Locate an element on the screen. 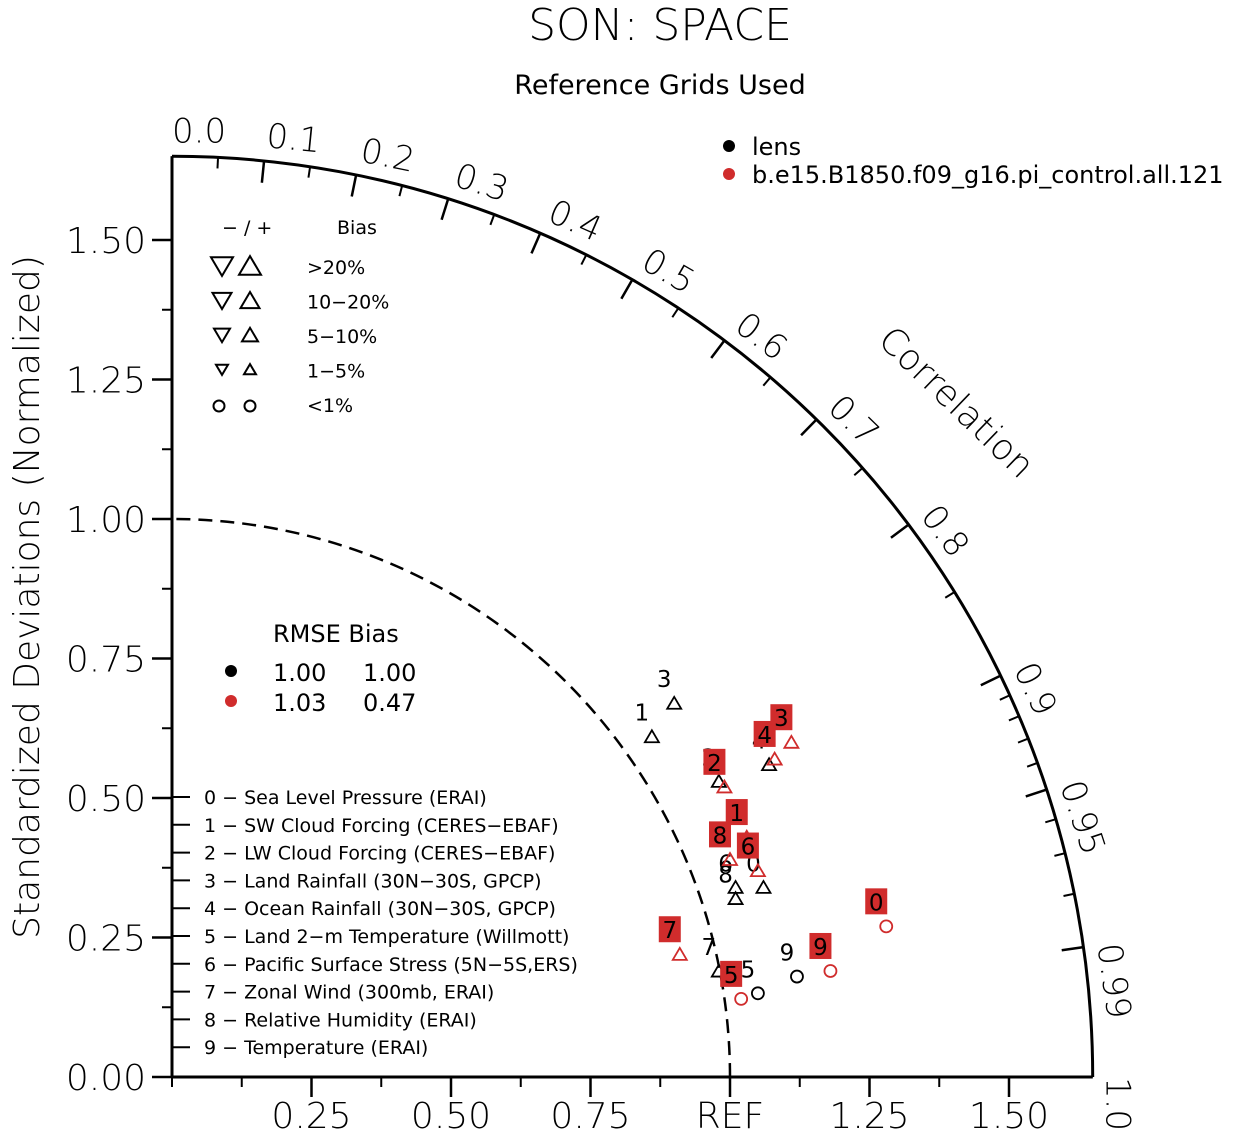  data-points: 01234567890123456789 is located at coordinates (764, 836).